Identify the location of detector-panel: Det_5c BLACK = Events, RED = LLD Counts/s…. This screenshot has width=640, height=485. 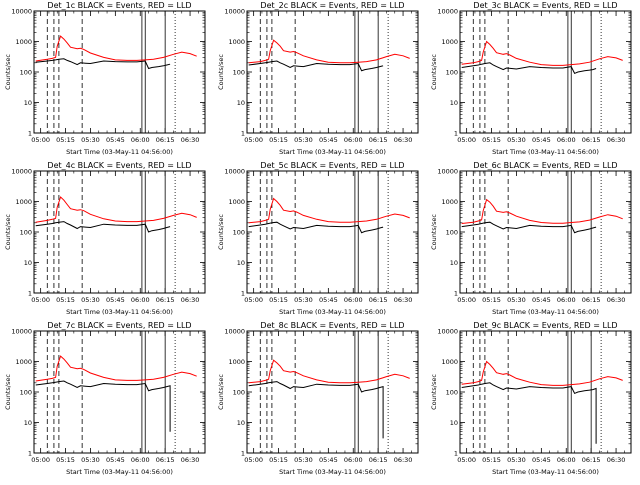
(319, 240).